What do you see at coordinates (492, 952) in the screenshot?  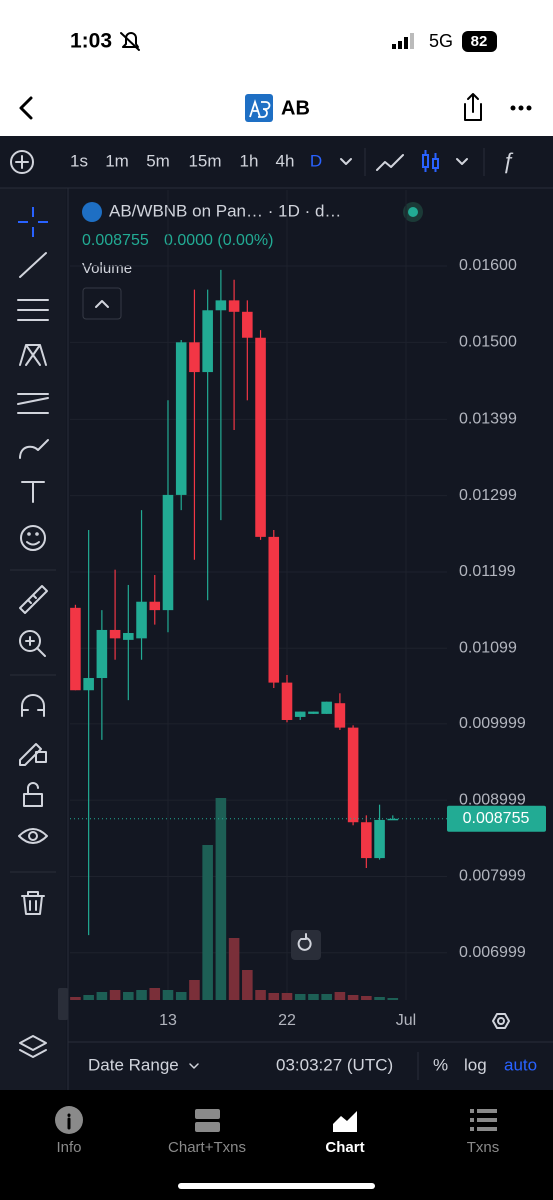 I see `y-tick-label: 0.006999` at bounding box center [492, 952].